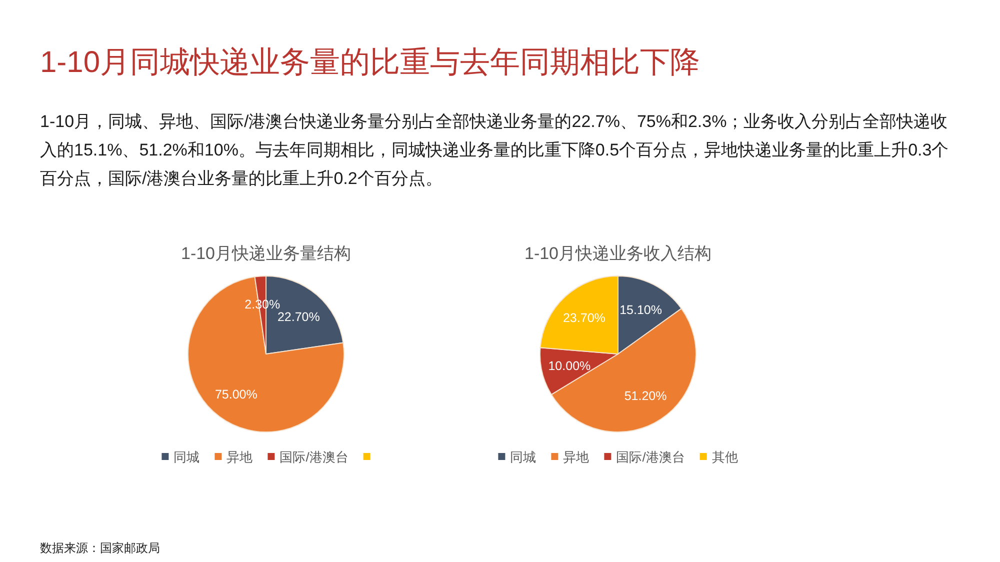 This screenshot has width=1000, height=562. What do you see at coordinates (370, 62) in the screenshot?
I see `text: 1-10月同城快递业务量的比重与去年同期相比下降` at bounding box center [370, 62].